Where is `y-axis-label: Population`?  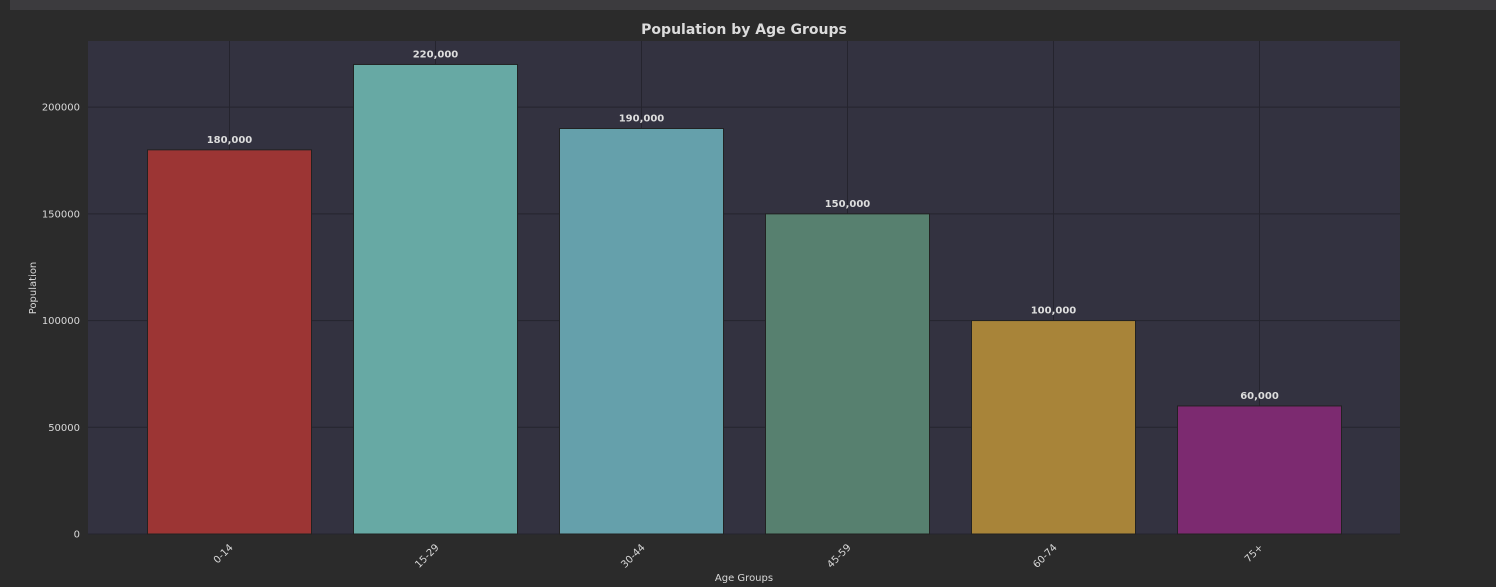 y-axis-label: Population is located at coordinates (33, 288).